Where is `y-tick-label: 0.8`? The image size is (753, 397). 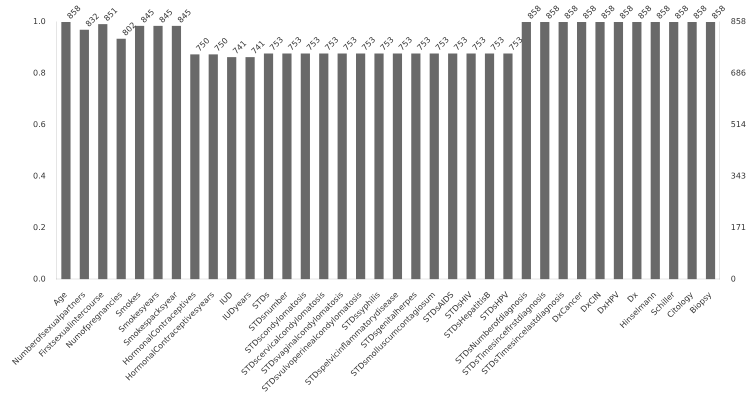
y-tick-label: 0.8 is located at coordinates (39, 73).